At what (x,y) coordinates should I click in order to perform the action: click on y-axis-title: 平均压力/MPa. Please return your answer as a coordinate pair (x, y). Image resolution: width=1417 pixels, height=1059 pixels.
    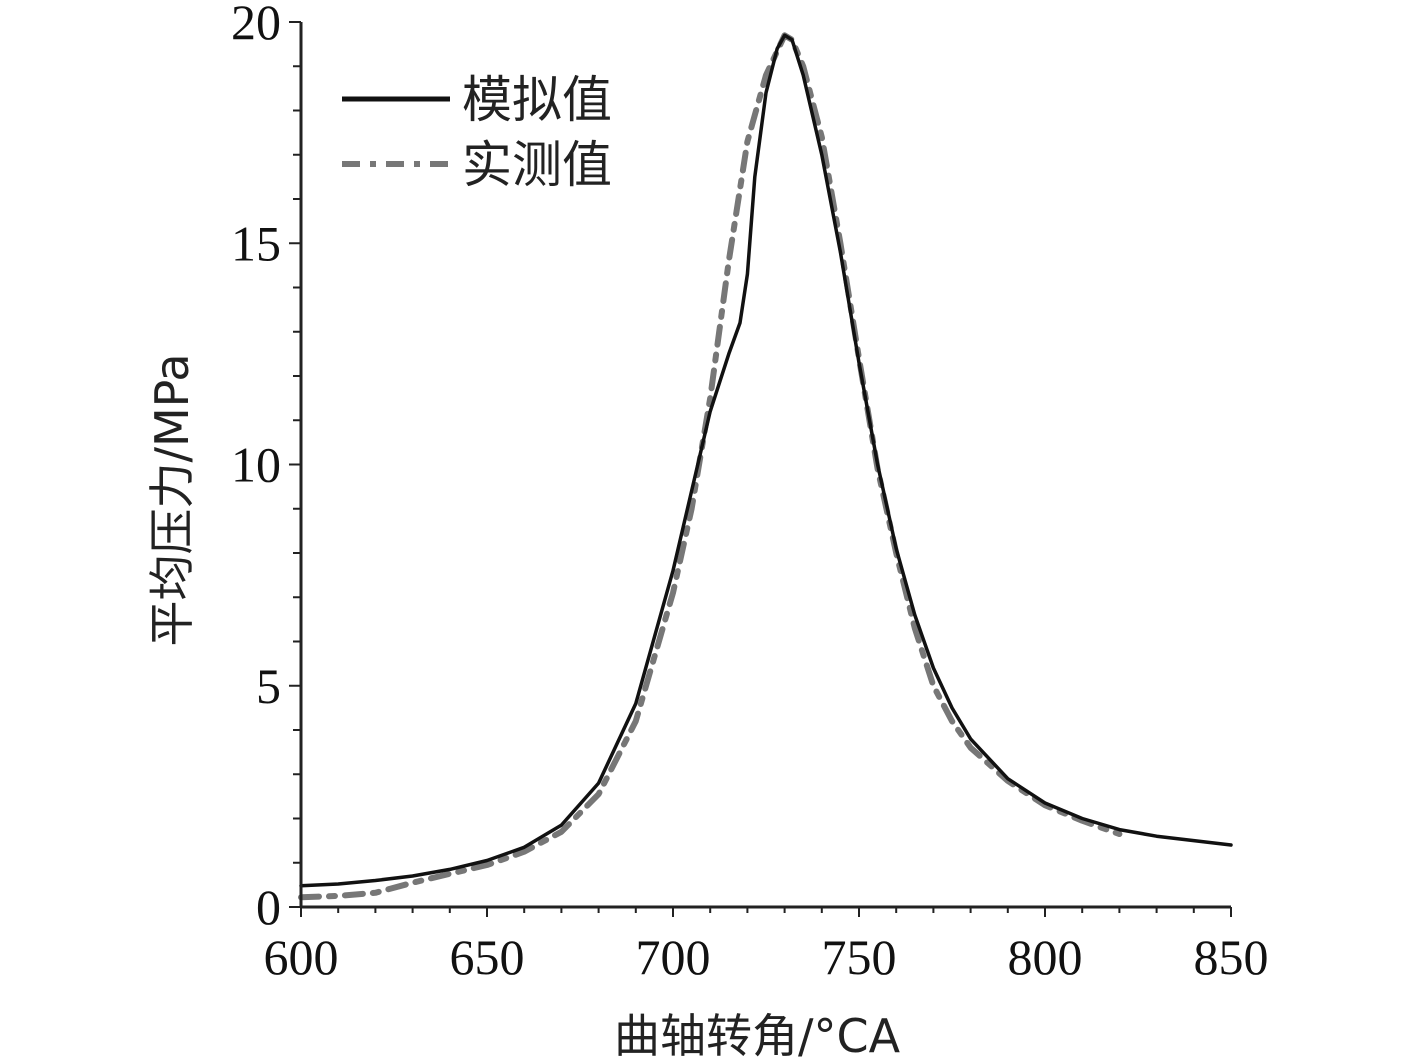
    Looking at the image, I should click on (172, 499).